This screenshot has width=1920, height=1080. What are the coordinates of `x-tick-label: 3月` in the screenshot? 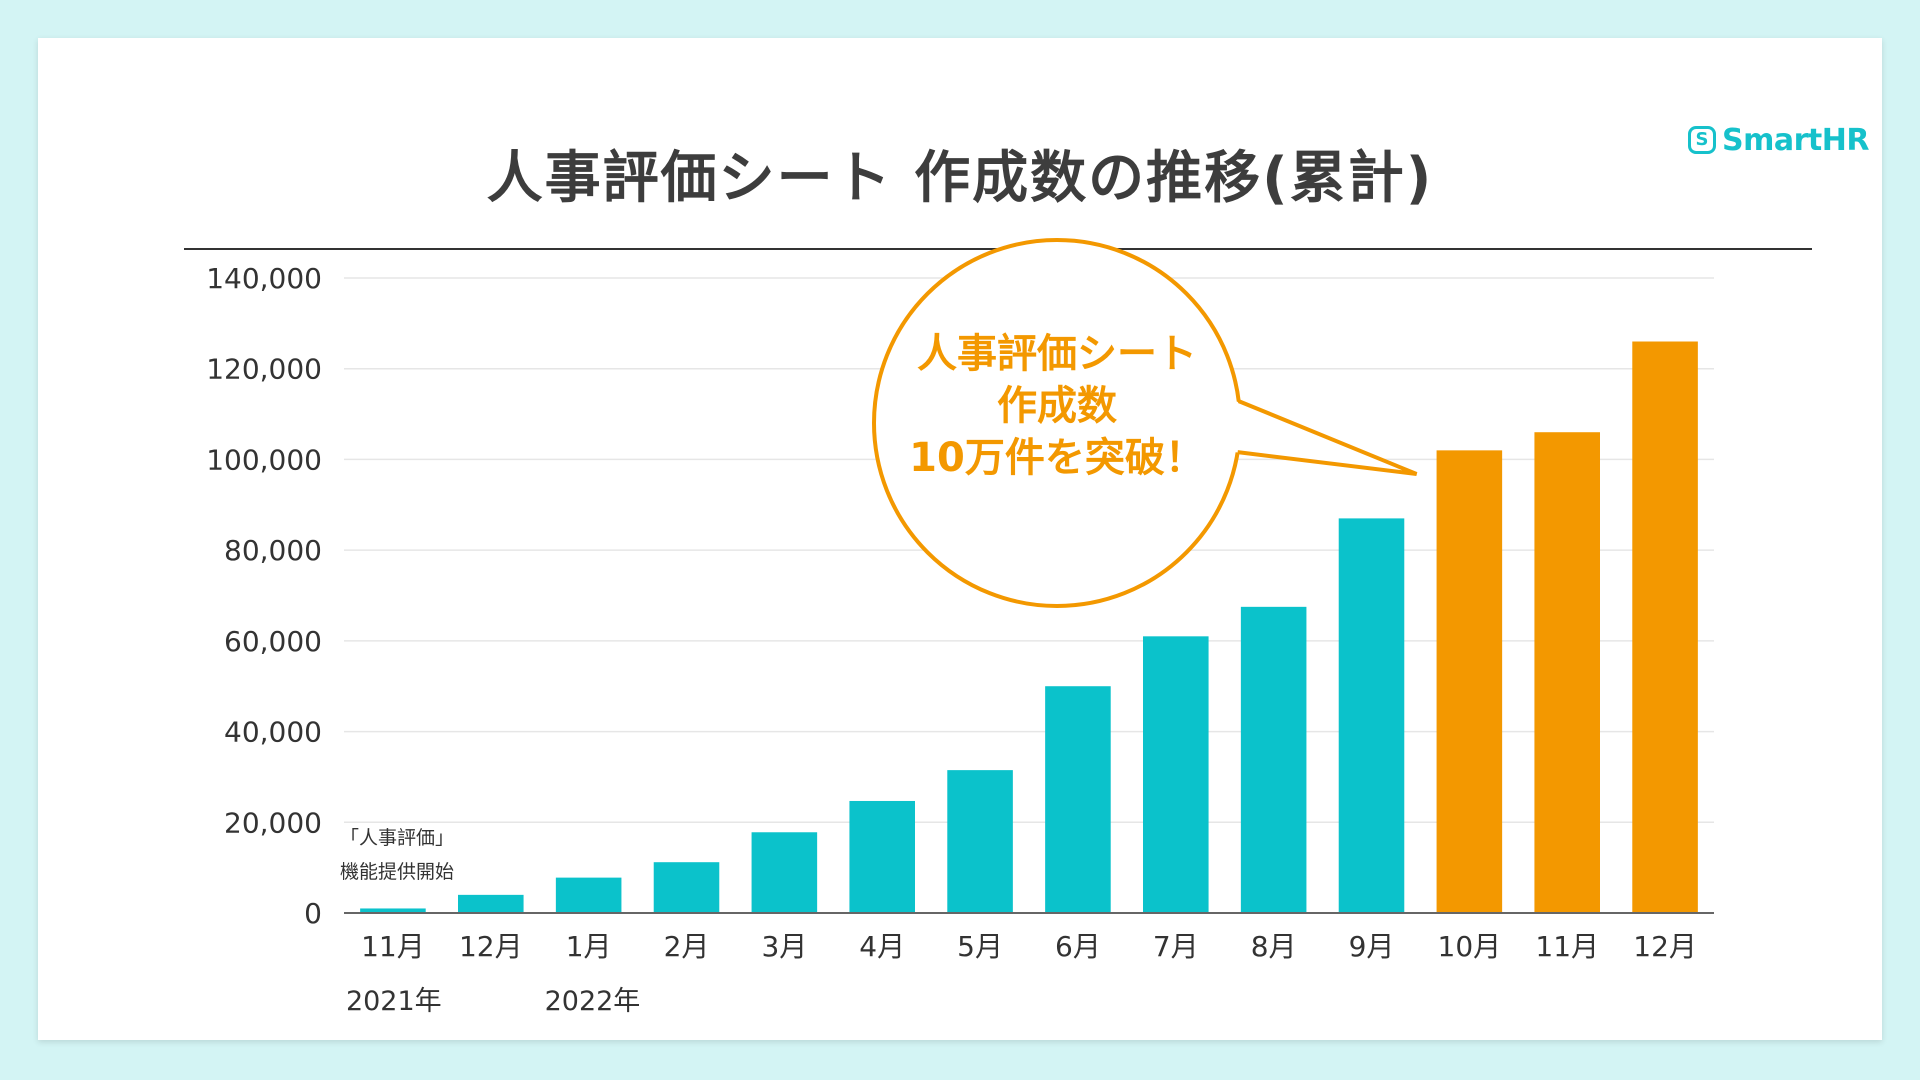 It's located at (784, 946).